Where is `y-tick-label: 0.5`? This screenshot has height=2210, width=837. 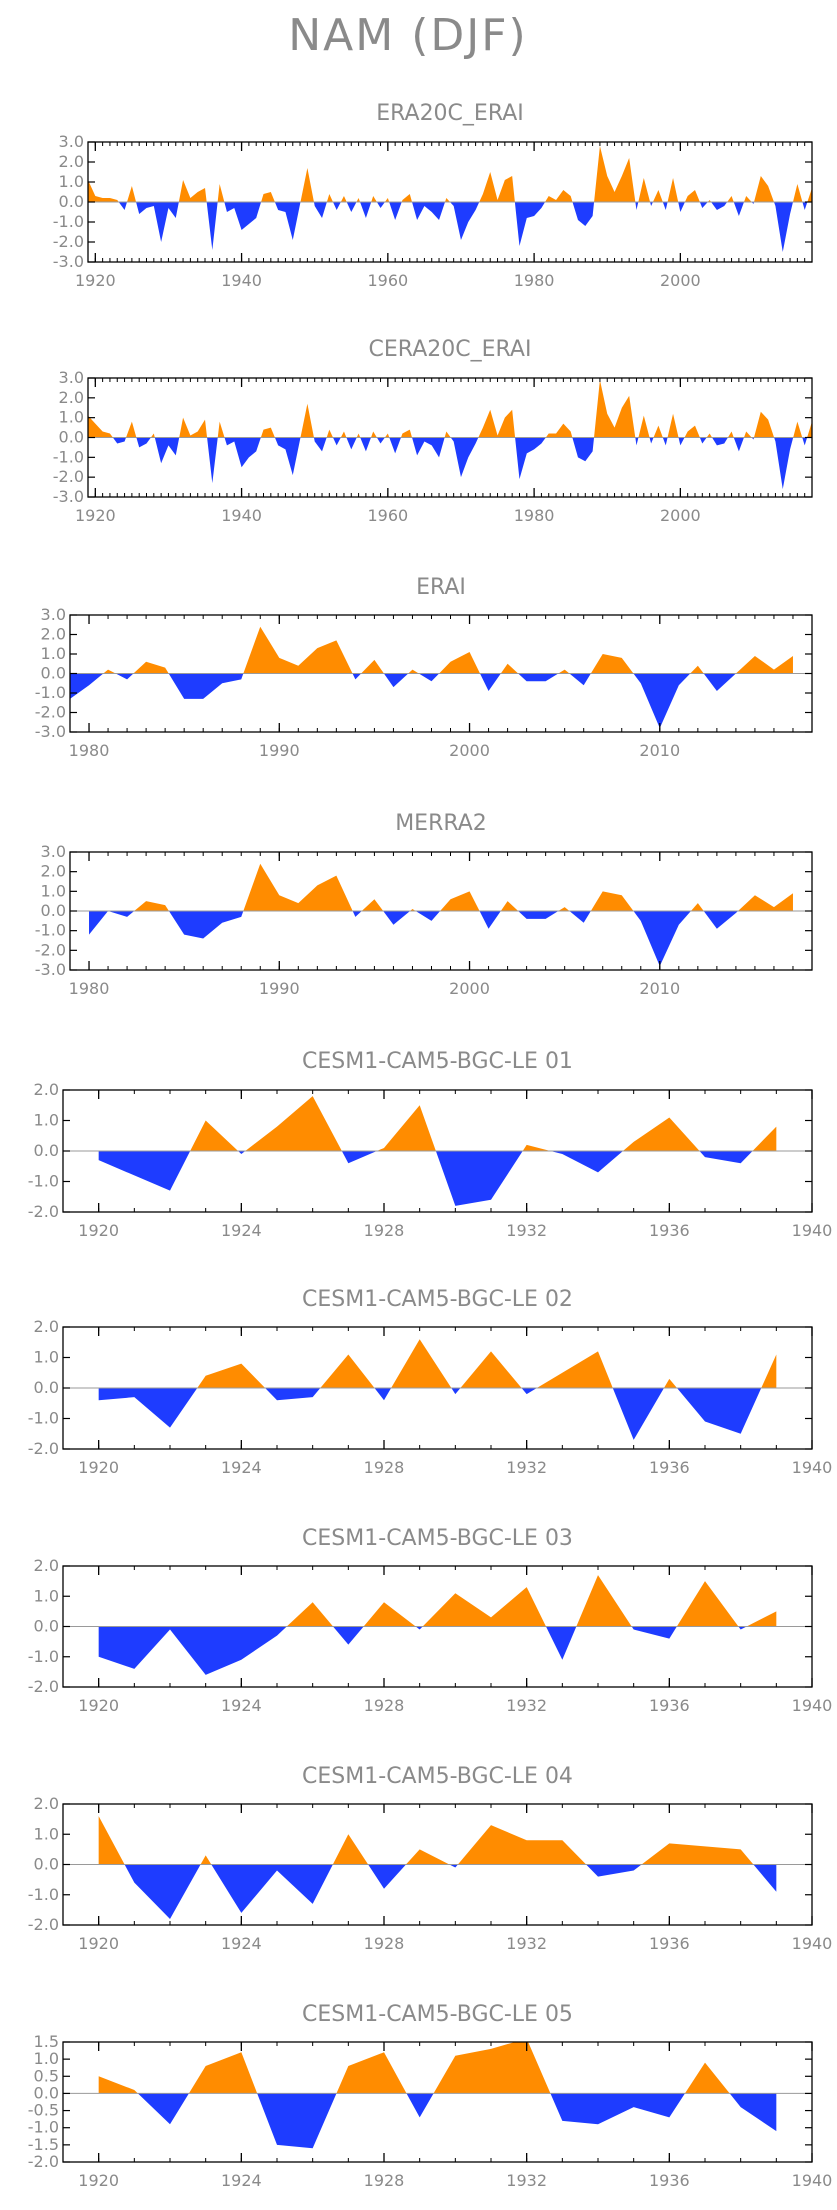
y-tick-label: 0.5 is located at coordinates (46, 2075).